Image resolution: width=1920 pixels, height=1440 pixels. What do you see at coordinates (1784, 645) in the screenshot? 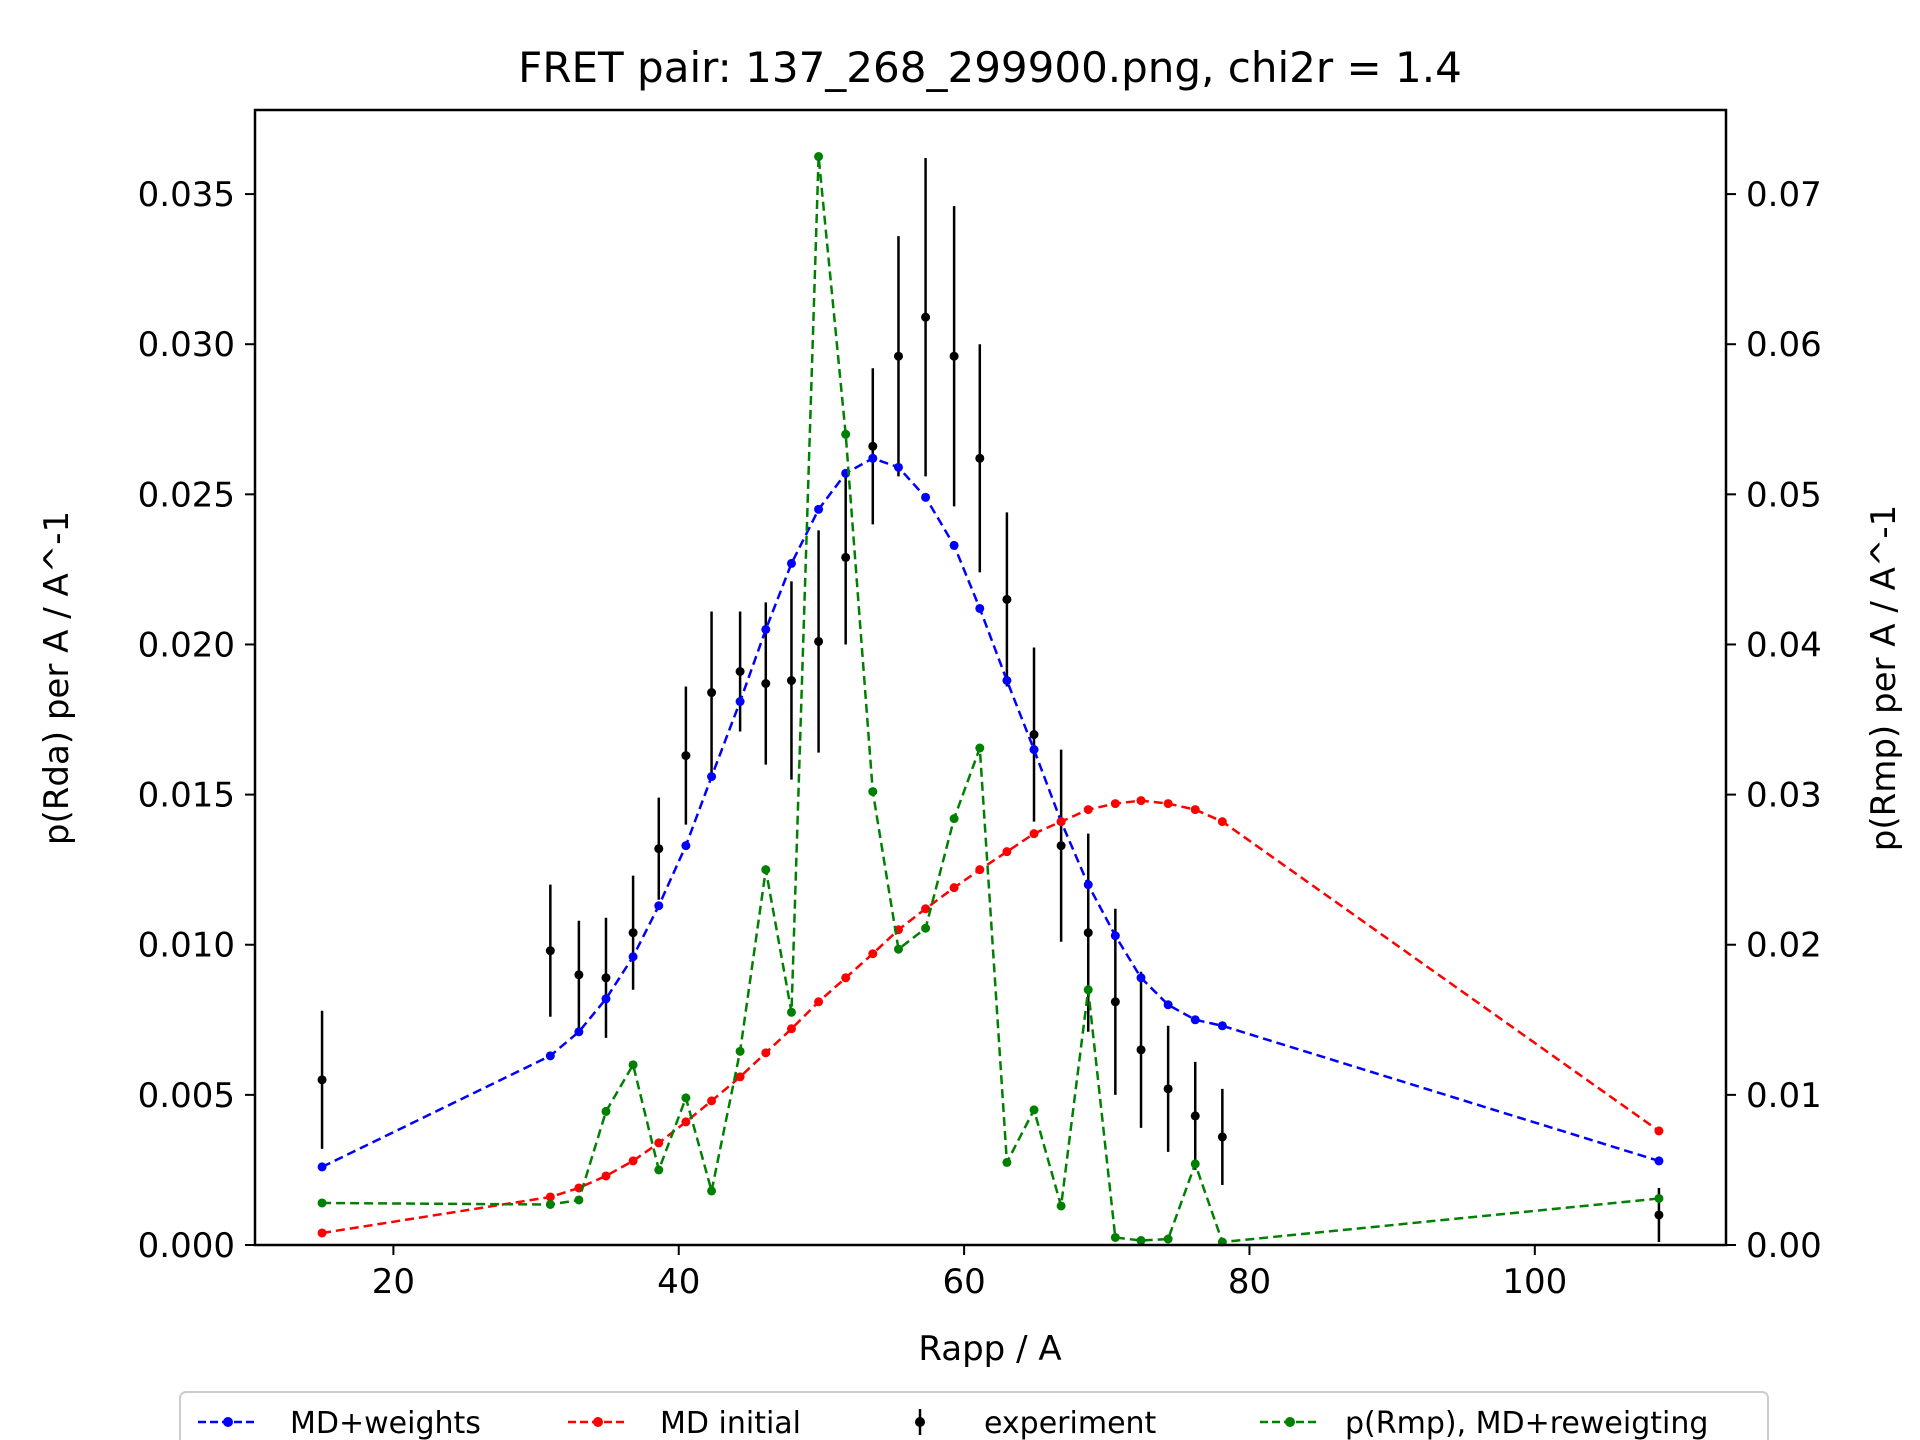
I see `y2-tick-label: 0.04` at bounding box center [1784, 645].